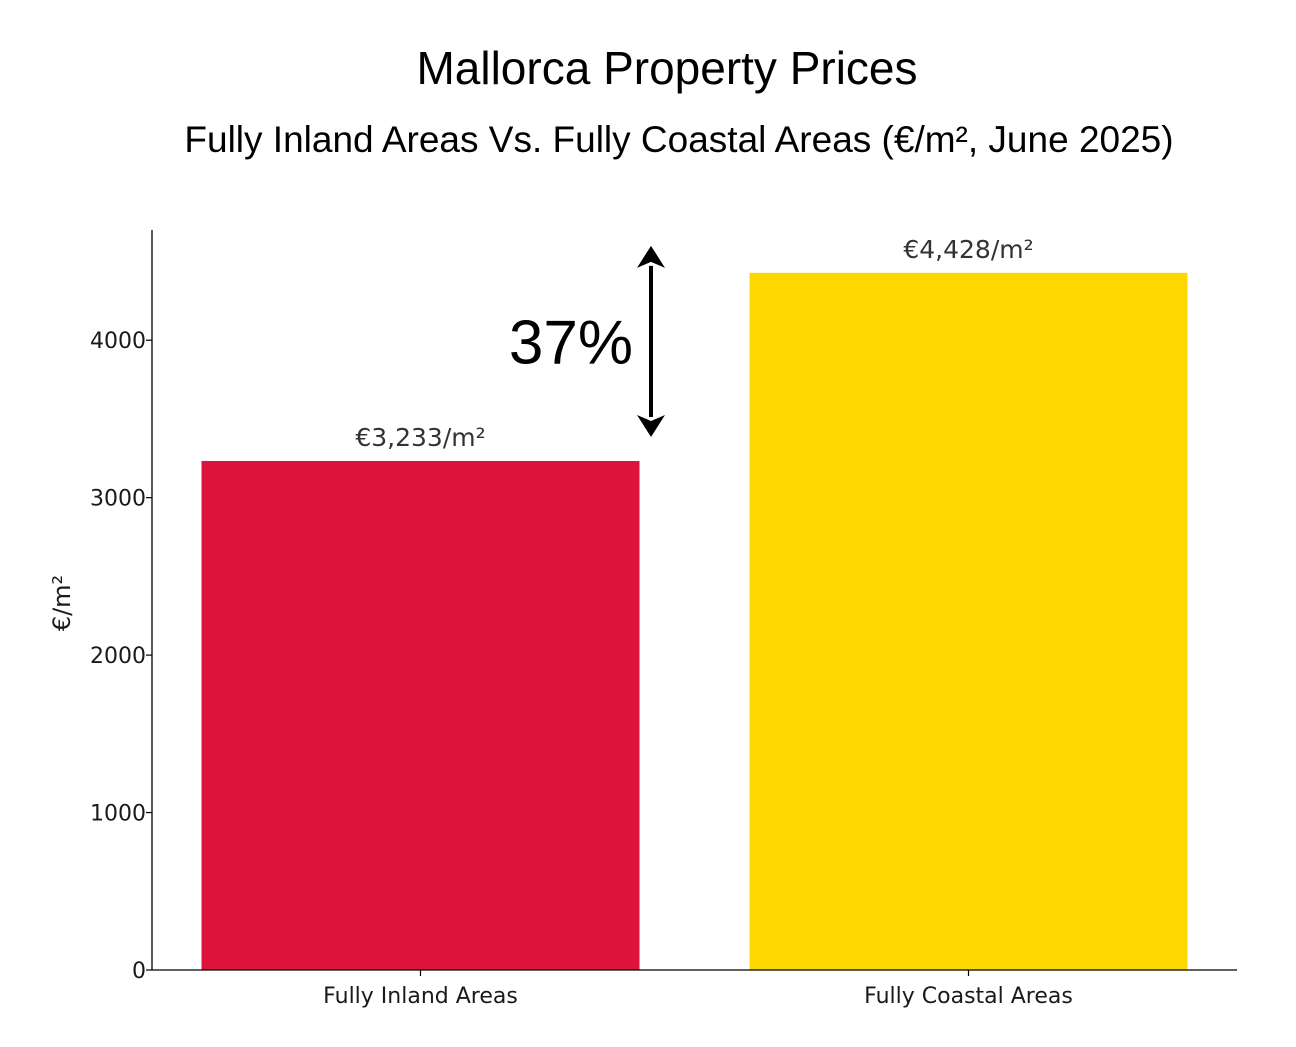  I want to click on arrow-head-down-icon, so click(651, 425).